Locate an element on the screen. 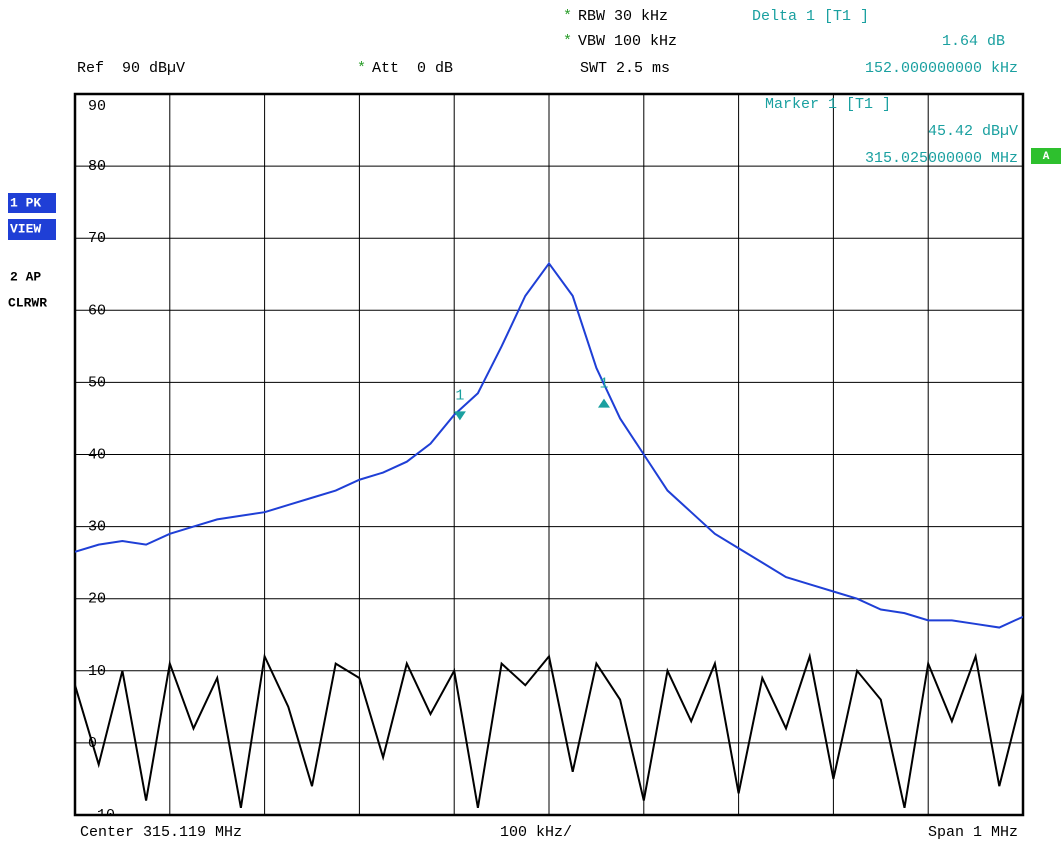  trace1-mode: VIEW is located at coordinates (25, 228).